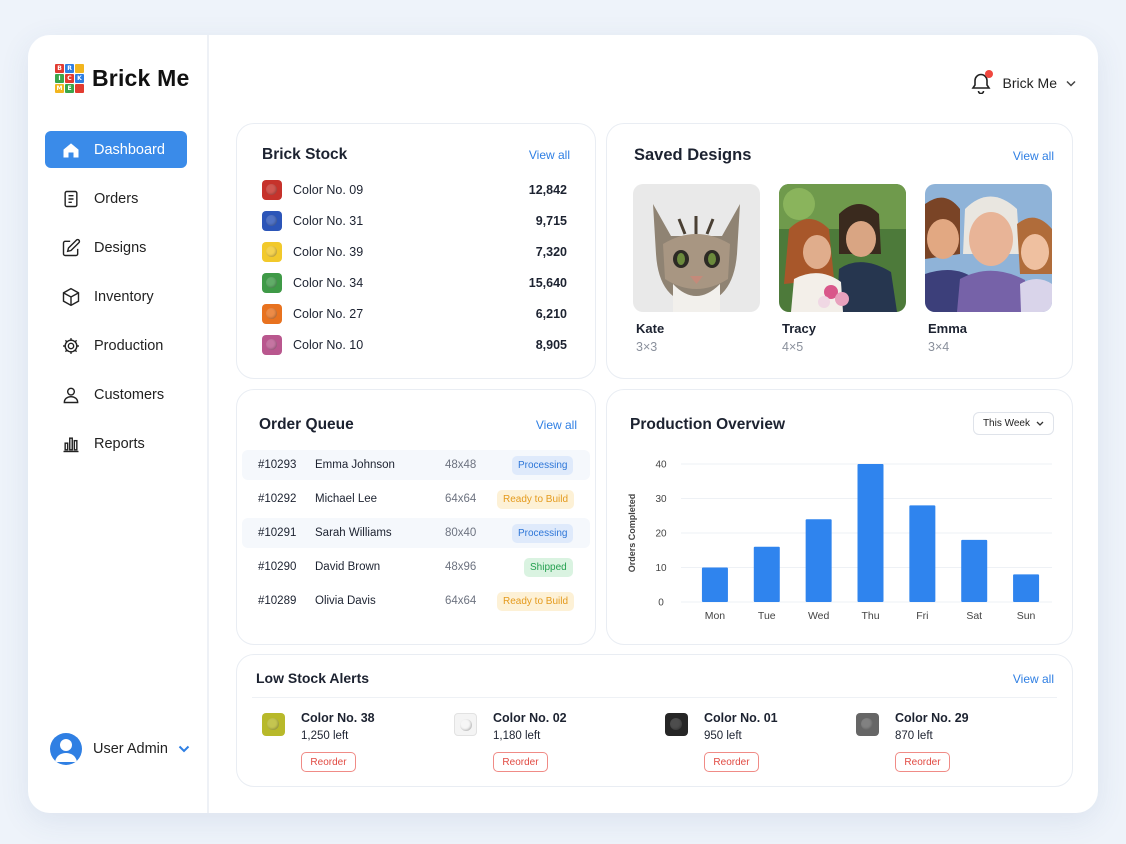  What do you see at coordinates (1013, 423) in the screenshot?
I see `range-select: This Week` at bounding box center [1013, 423].